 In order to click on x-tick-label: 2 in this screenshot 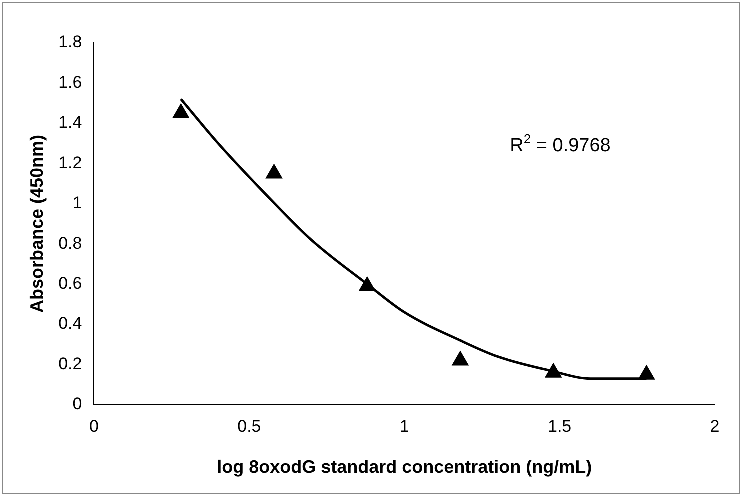, I will do `click(715, 426)`.